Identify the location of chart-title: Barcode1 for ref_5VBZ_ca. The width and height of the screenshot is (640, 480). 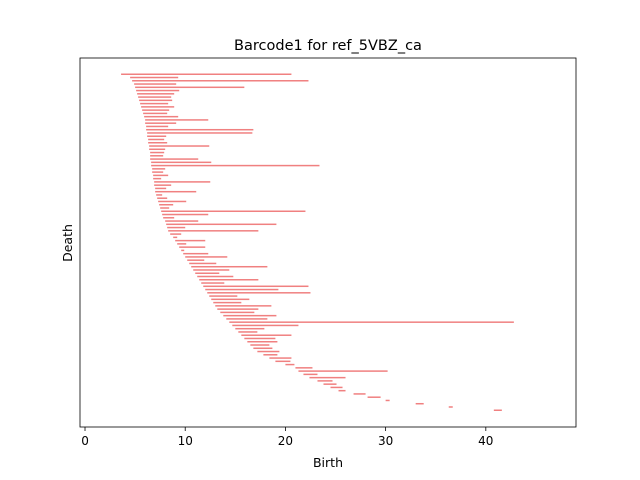
(328, 46).